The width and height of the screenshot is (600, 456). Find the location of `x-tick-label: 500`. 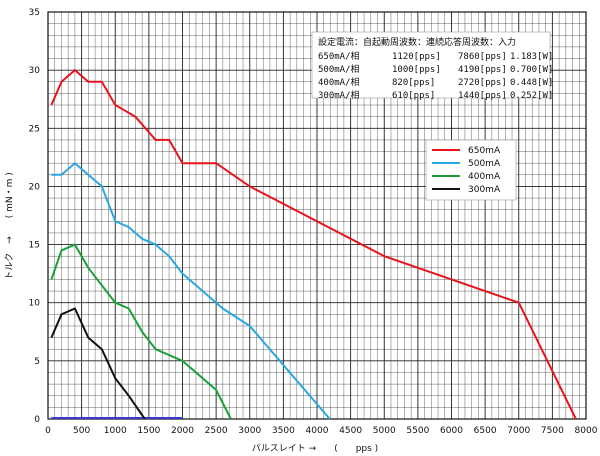

x-tick-label: 500 is located at coordinates (81, 431).